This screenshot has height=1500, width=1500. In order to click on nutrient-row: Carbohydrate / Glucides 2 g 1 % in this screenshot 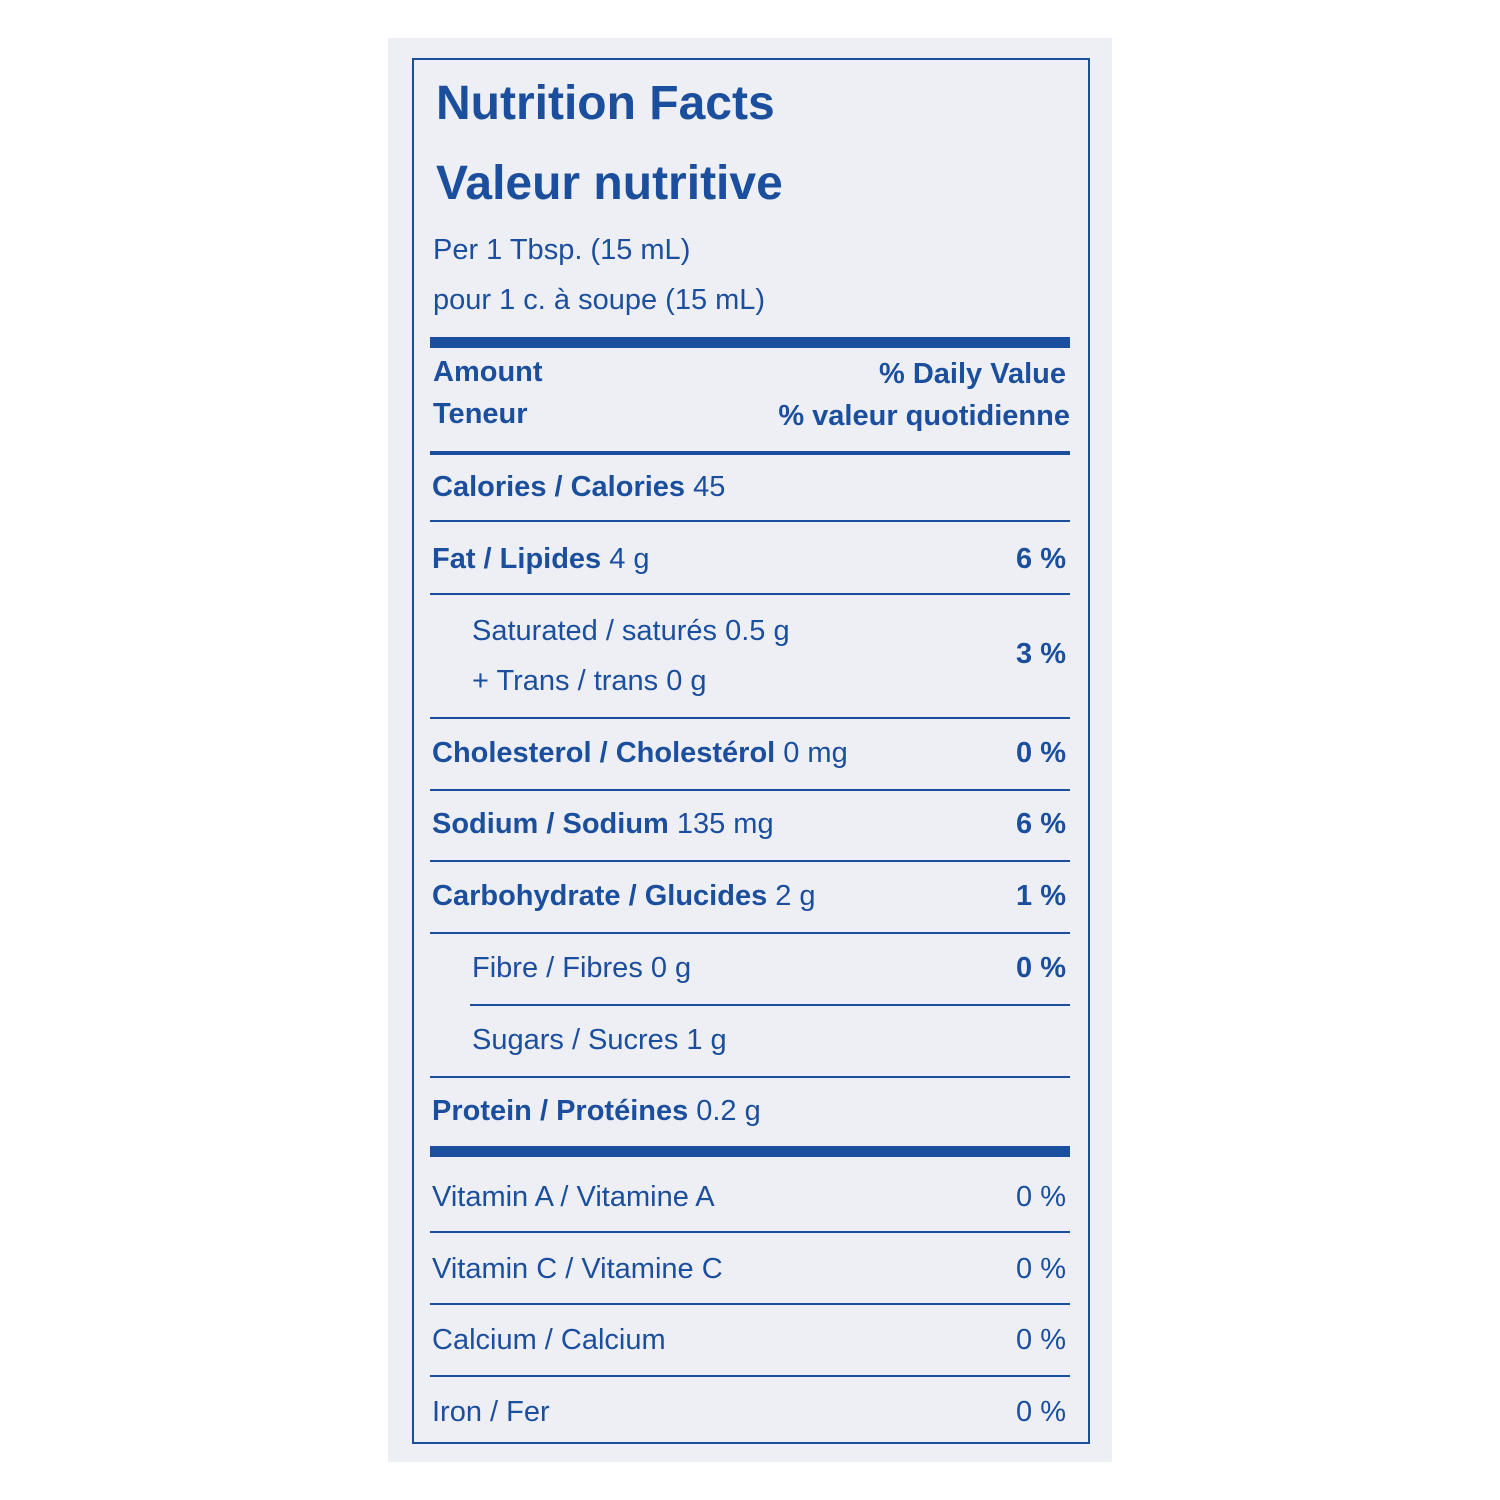, I will do `click(749, 896)`.